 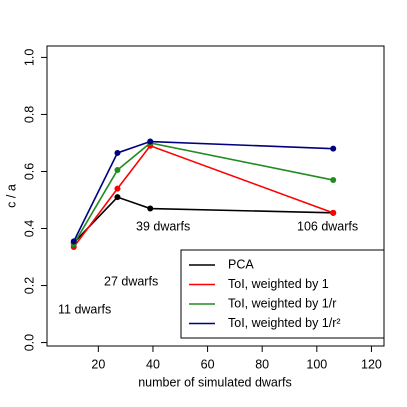 I want to click on x-tick-label: 120, so click(x=371, y=364).